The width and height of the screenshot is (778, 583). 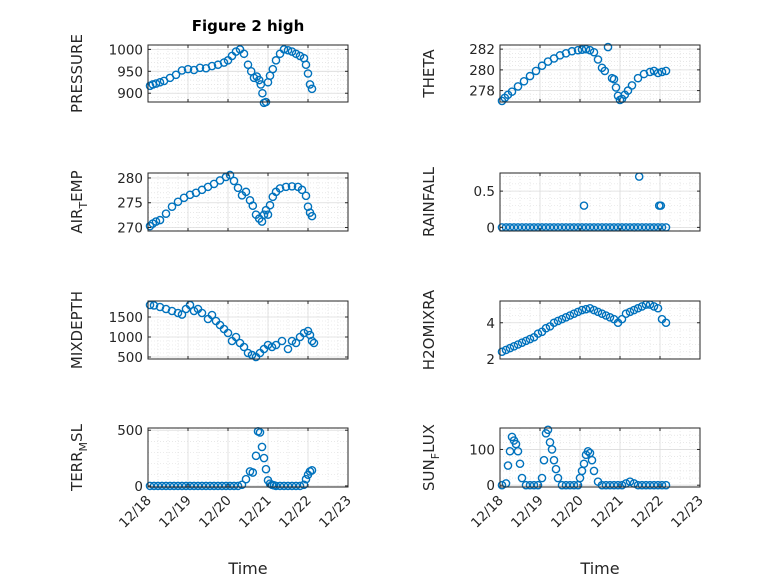 I want to click on y-tick-label: 282, so click(x=482, y=50).